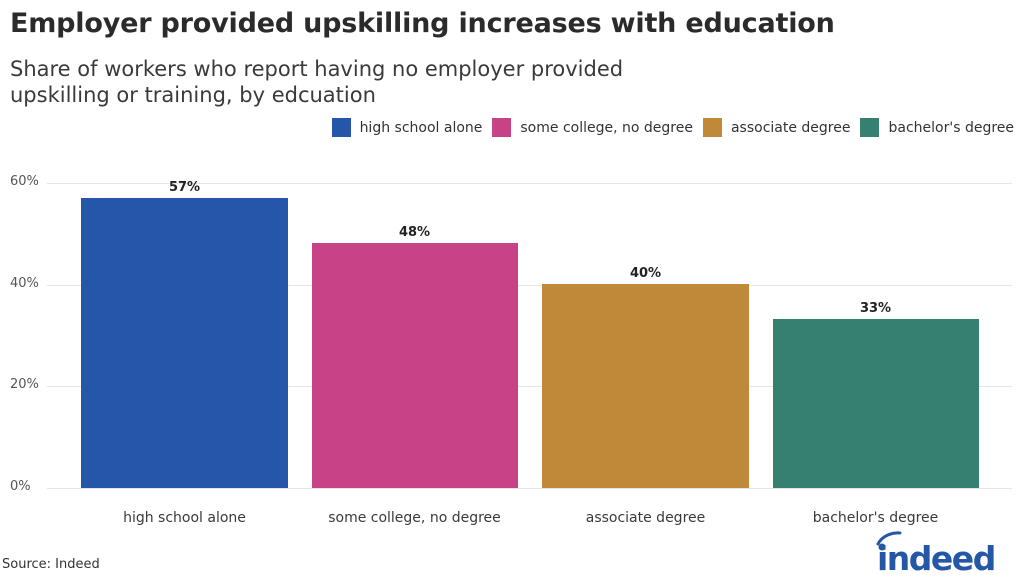 The width and height of the screenshot is (1024, 585). Describe the element at coordinates (875, 518) in the screenshot. I see `x-tick-bachelors: bachelor's degree` at that location.